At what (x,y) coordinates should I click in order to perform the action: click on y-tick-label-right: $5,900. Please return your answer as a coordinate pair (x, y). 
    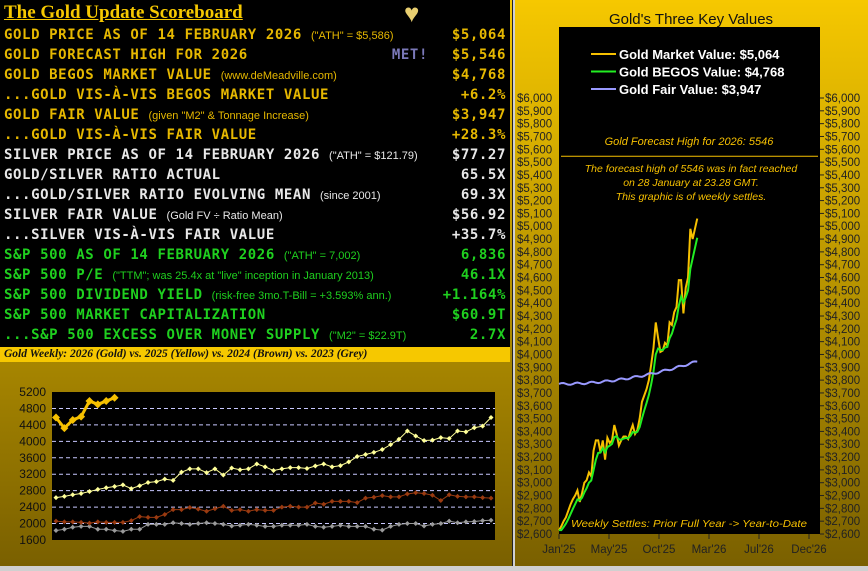
    Looking at the image, I should click on (842, 112).